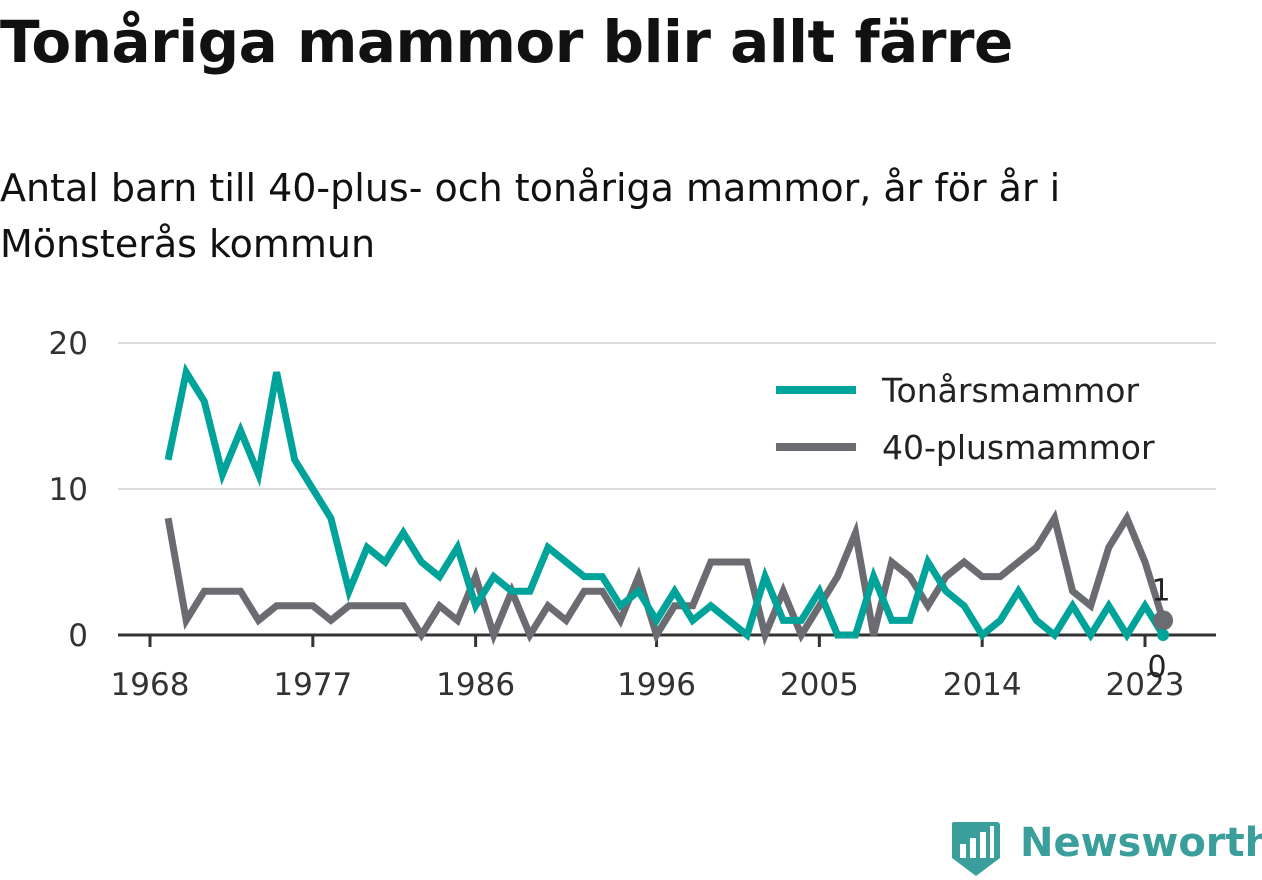 Image resolution: width=1262 pixels, height=880 pixels. What do you see at coordinates (1018, 447) in the screenshot?
I see `legend-label-40plusmammor: 40-plusmammor` at bounding box center [1018, 447].